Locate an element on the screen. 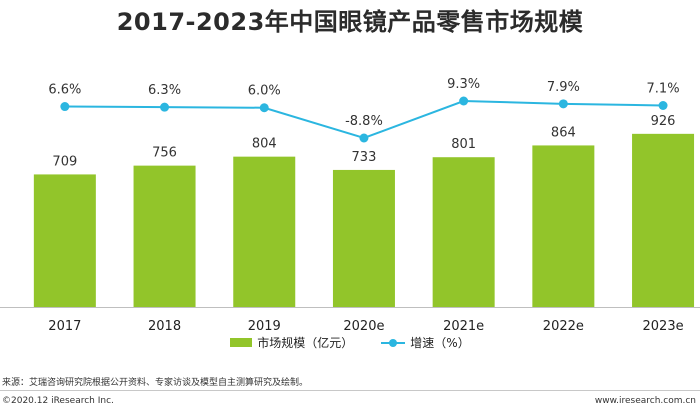 The width and height of the screenshot is (700, 414). bar-label-2017: 709 is located at coordinates (64, 161).